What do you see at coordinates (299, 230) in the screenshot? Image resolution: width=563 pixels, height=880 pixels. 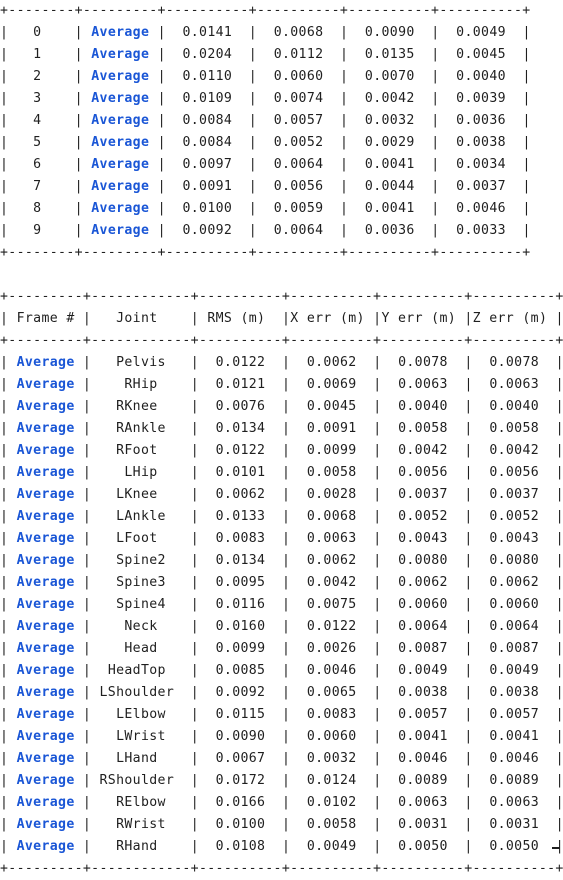 I see `x-err-cell: 0.0064` at bounding box center [299, 230].